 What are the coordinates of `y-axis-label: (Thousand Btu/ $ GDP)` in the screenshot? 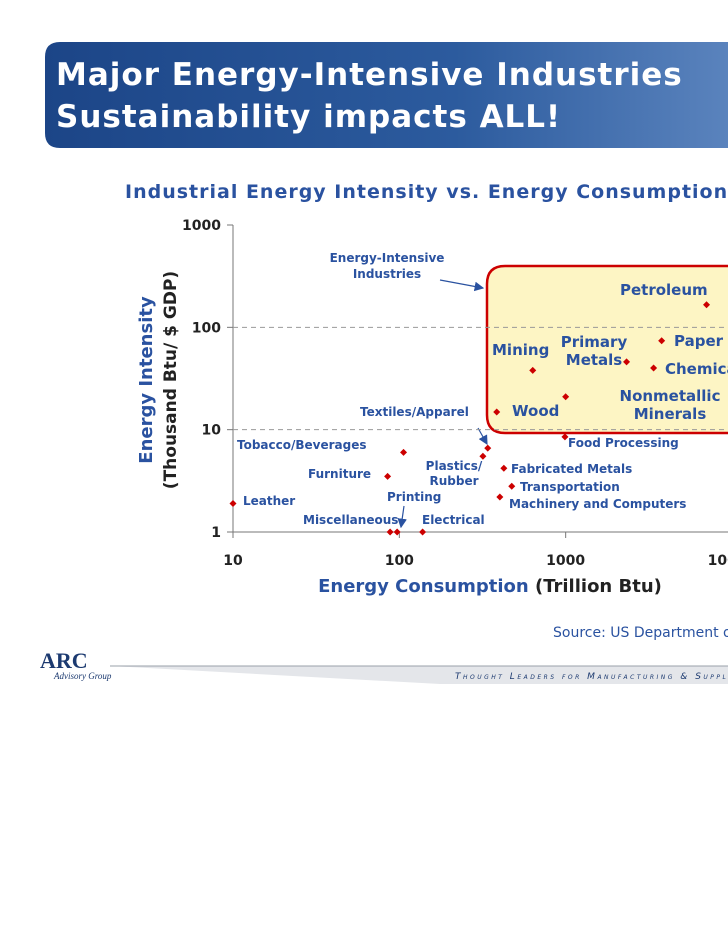 It's located at (171, 380).